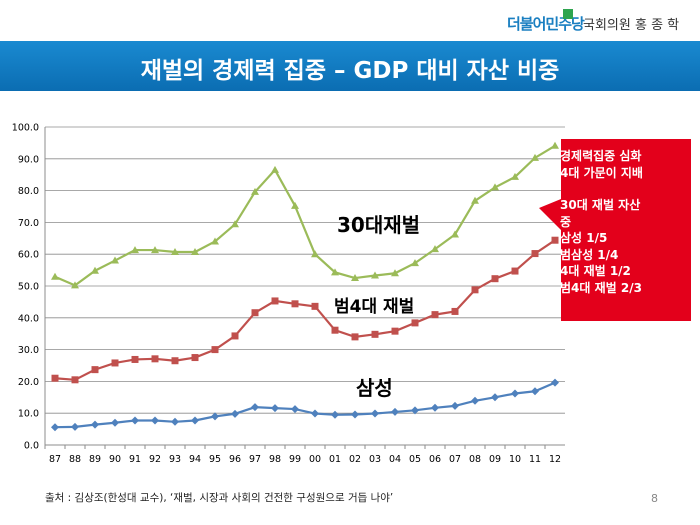  I want to click on x-tick-label: 11, so click(535, 459).